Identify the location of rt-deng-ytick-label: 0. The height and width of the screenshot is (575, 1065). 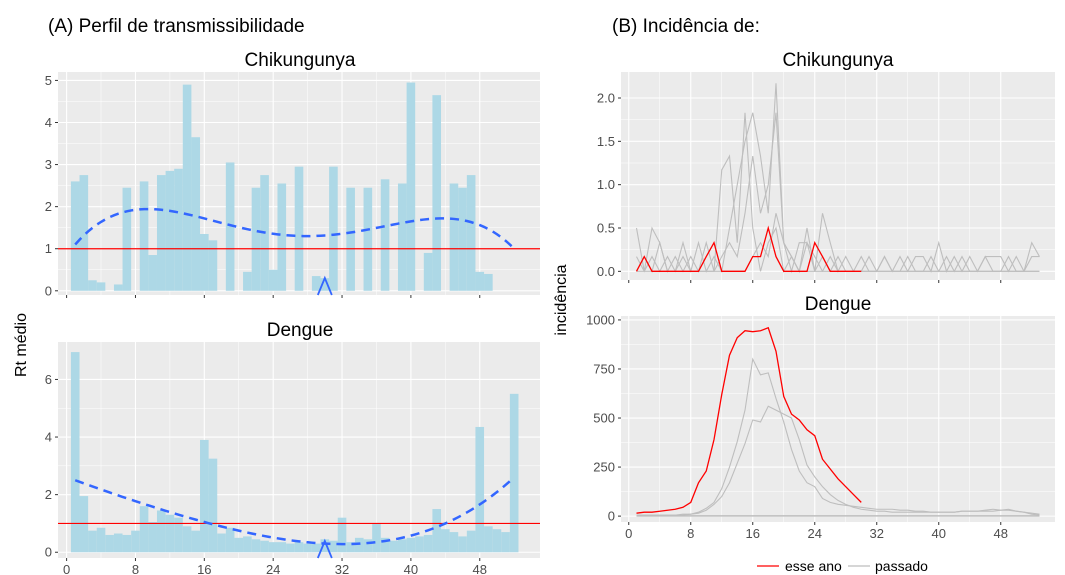
(48, 552).